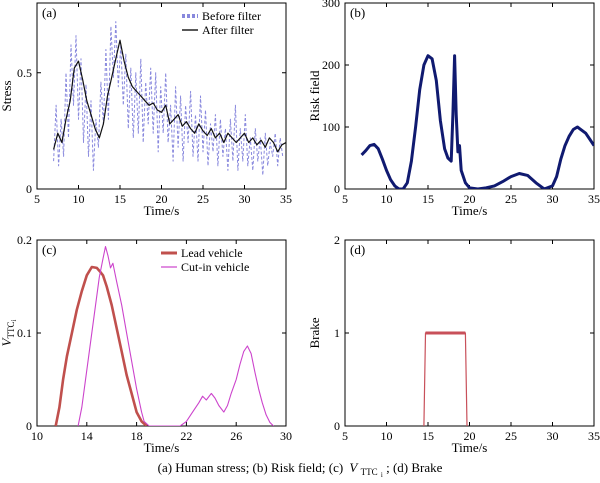 The image size is (600, 483). I want to click on caption-v: V, so click(354, 467).